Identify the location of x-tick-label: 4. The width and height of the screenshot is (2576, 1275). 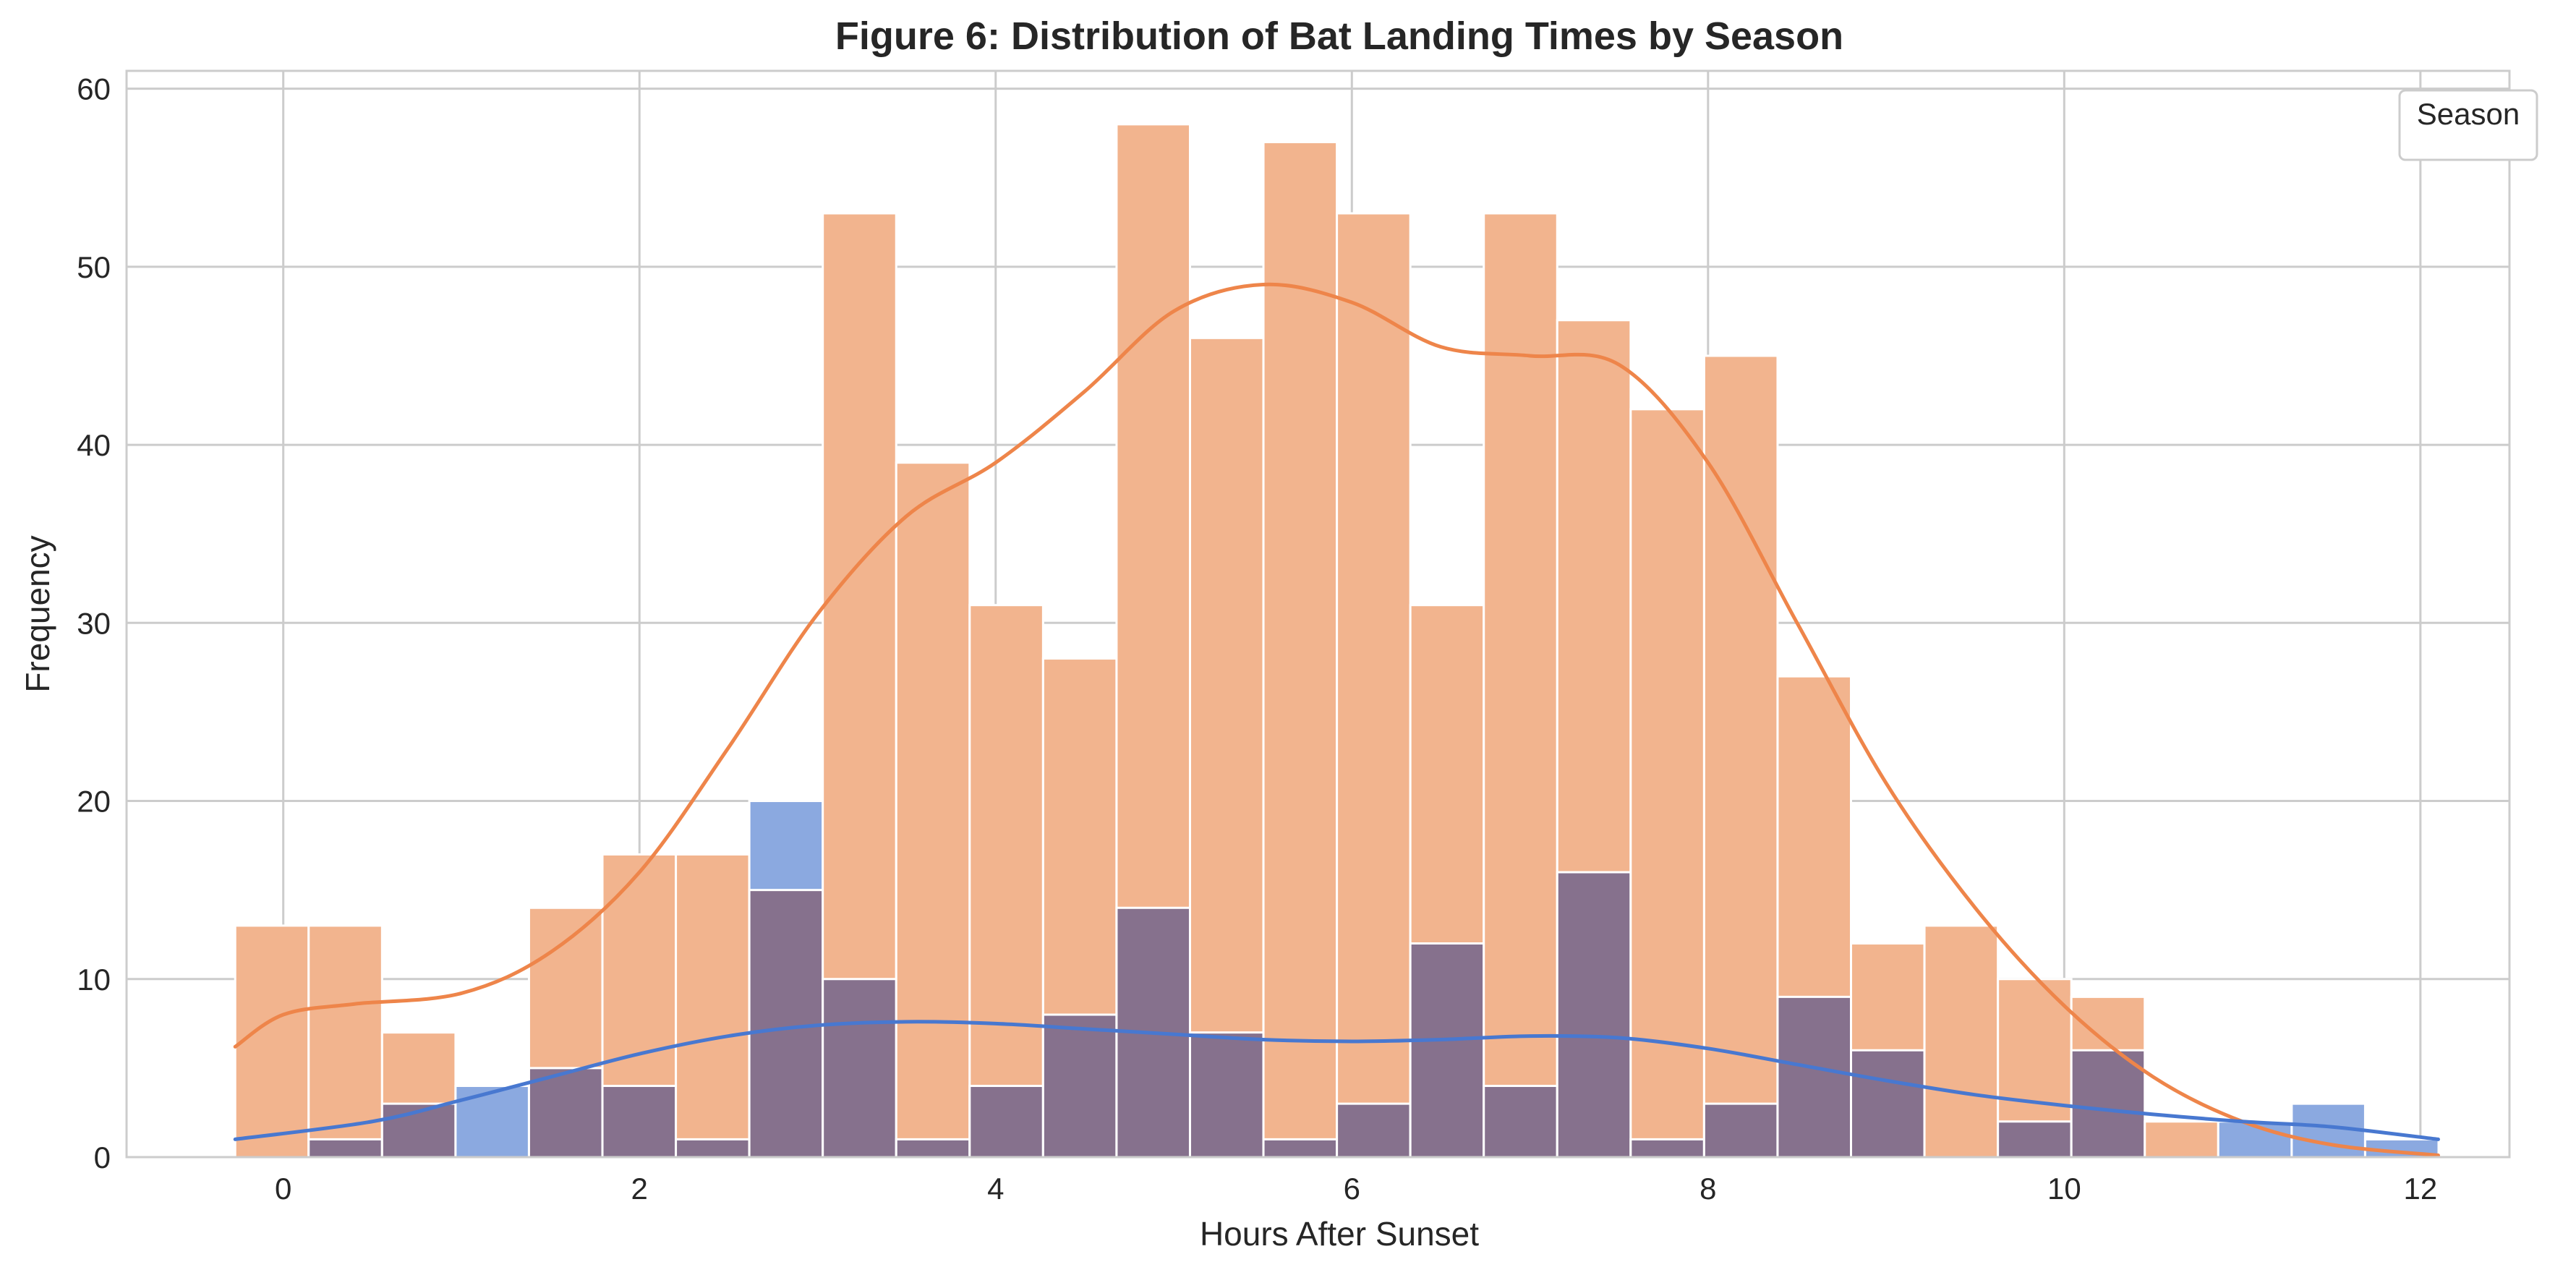
(996, 1189).